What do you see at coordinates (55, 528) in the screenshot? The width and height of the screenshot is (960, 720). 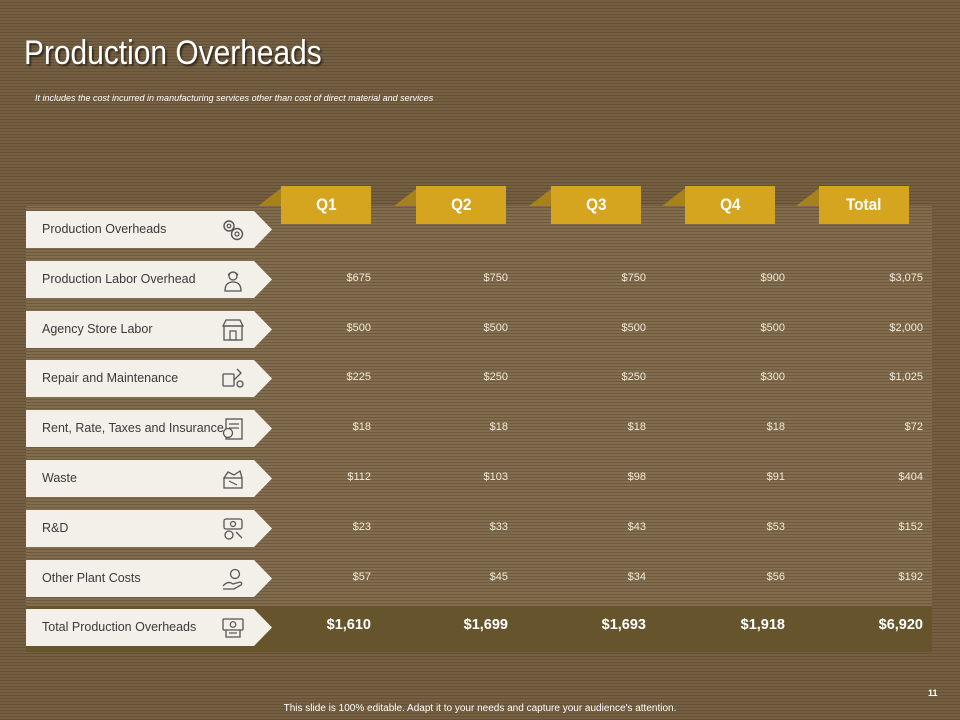 I see `row-label-text: R&D` at bounding box center [55, 528].